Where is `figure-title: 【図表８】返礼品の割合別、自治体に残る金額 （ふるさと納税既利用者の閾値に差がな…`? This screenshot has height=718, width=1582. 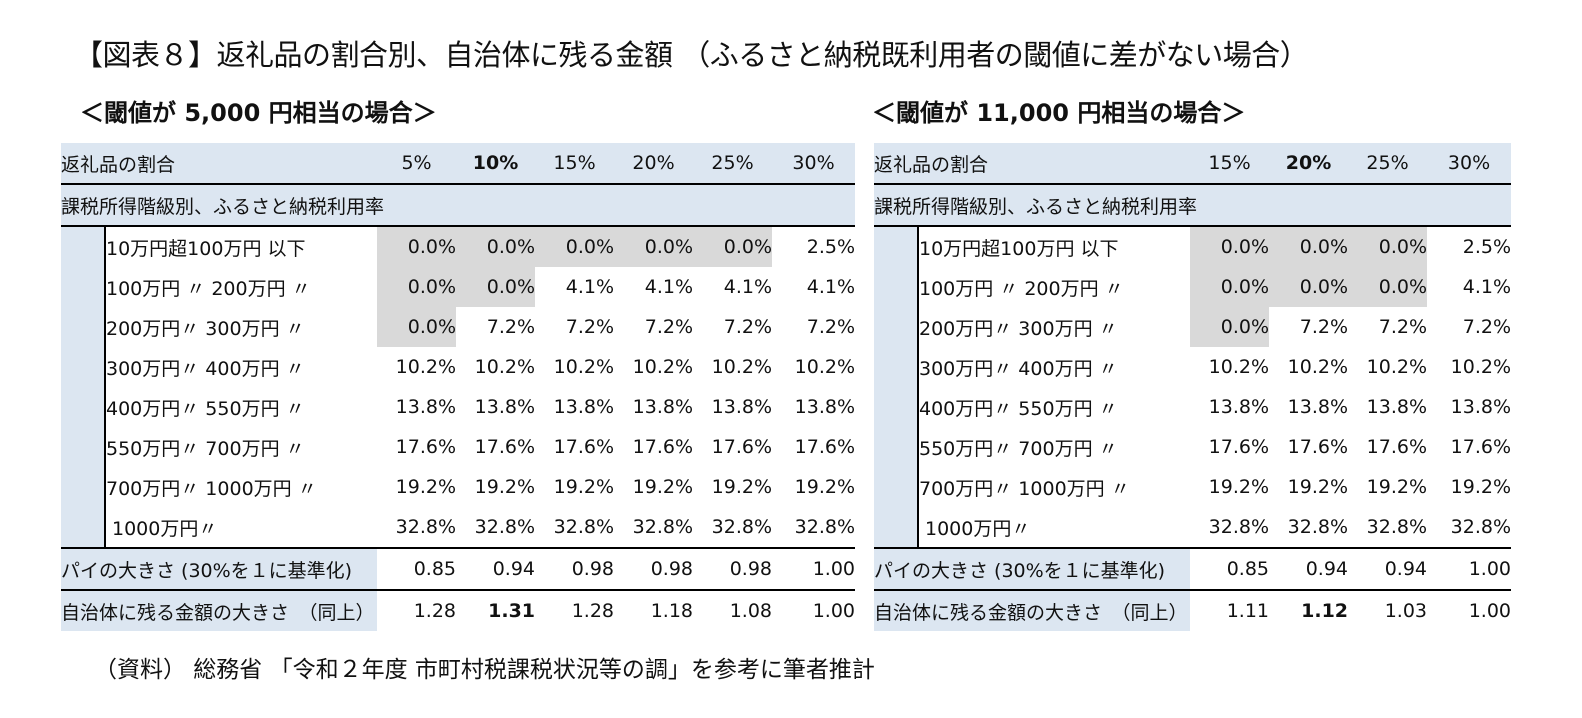 figure-title: 【図表８】返礼品の割合別、自治体に残る金額 （ふるさと納税既利用者の閾値に差がな… is located at coordinates (691, 55).